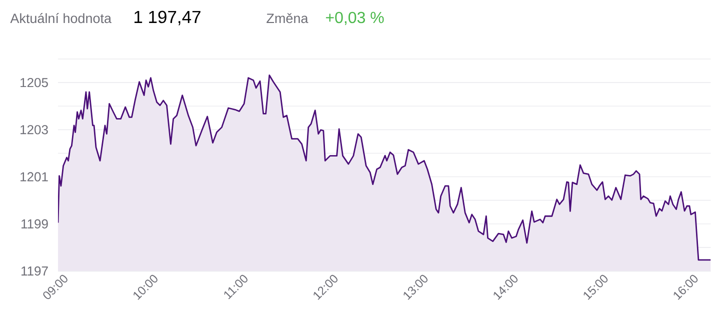 The height and width of the screenshot is (321, 721). What do you see at coordinates (34, 177) in the screenshot?
I see `y-tick-label: 1201` at bounding box center [34, 177].